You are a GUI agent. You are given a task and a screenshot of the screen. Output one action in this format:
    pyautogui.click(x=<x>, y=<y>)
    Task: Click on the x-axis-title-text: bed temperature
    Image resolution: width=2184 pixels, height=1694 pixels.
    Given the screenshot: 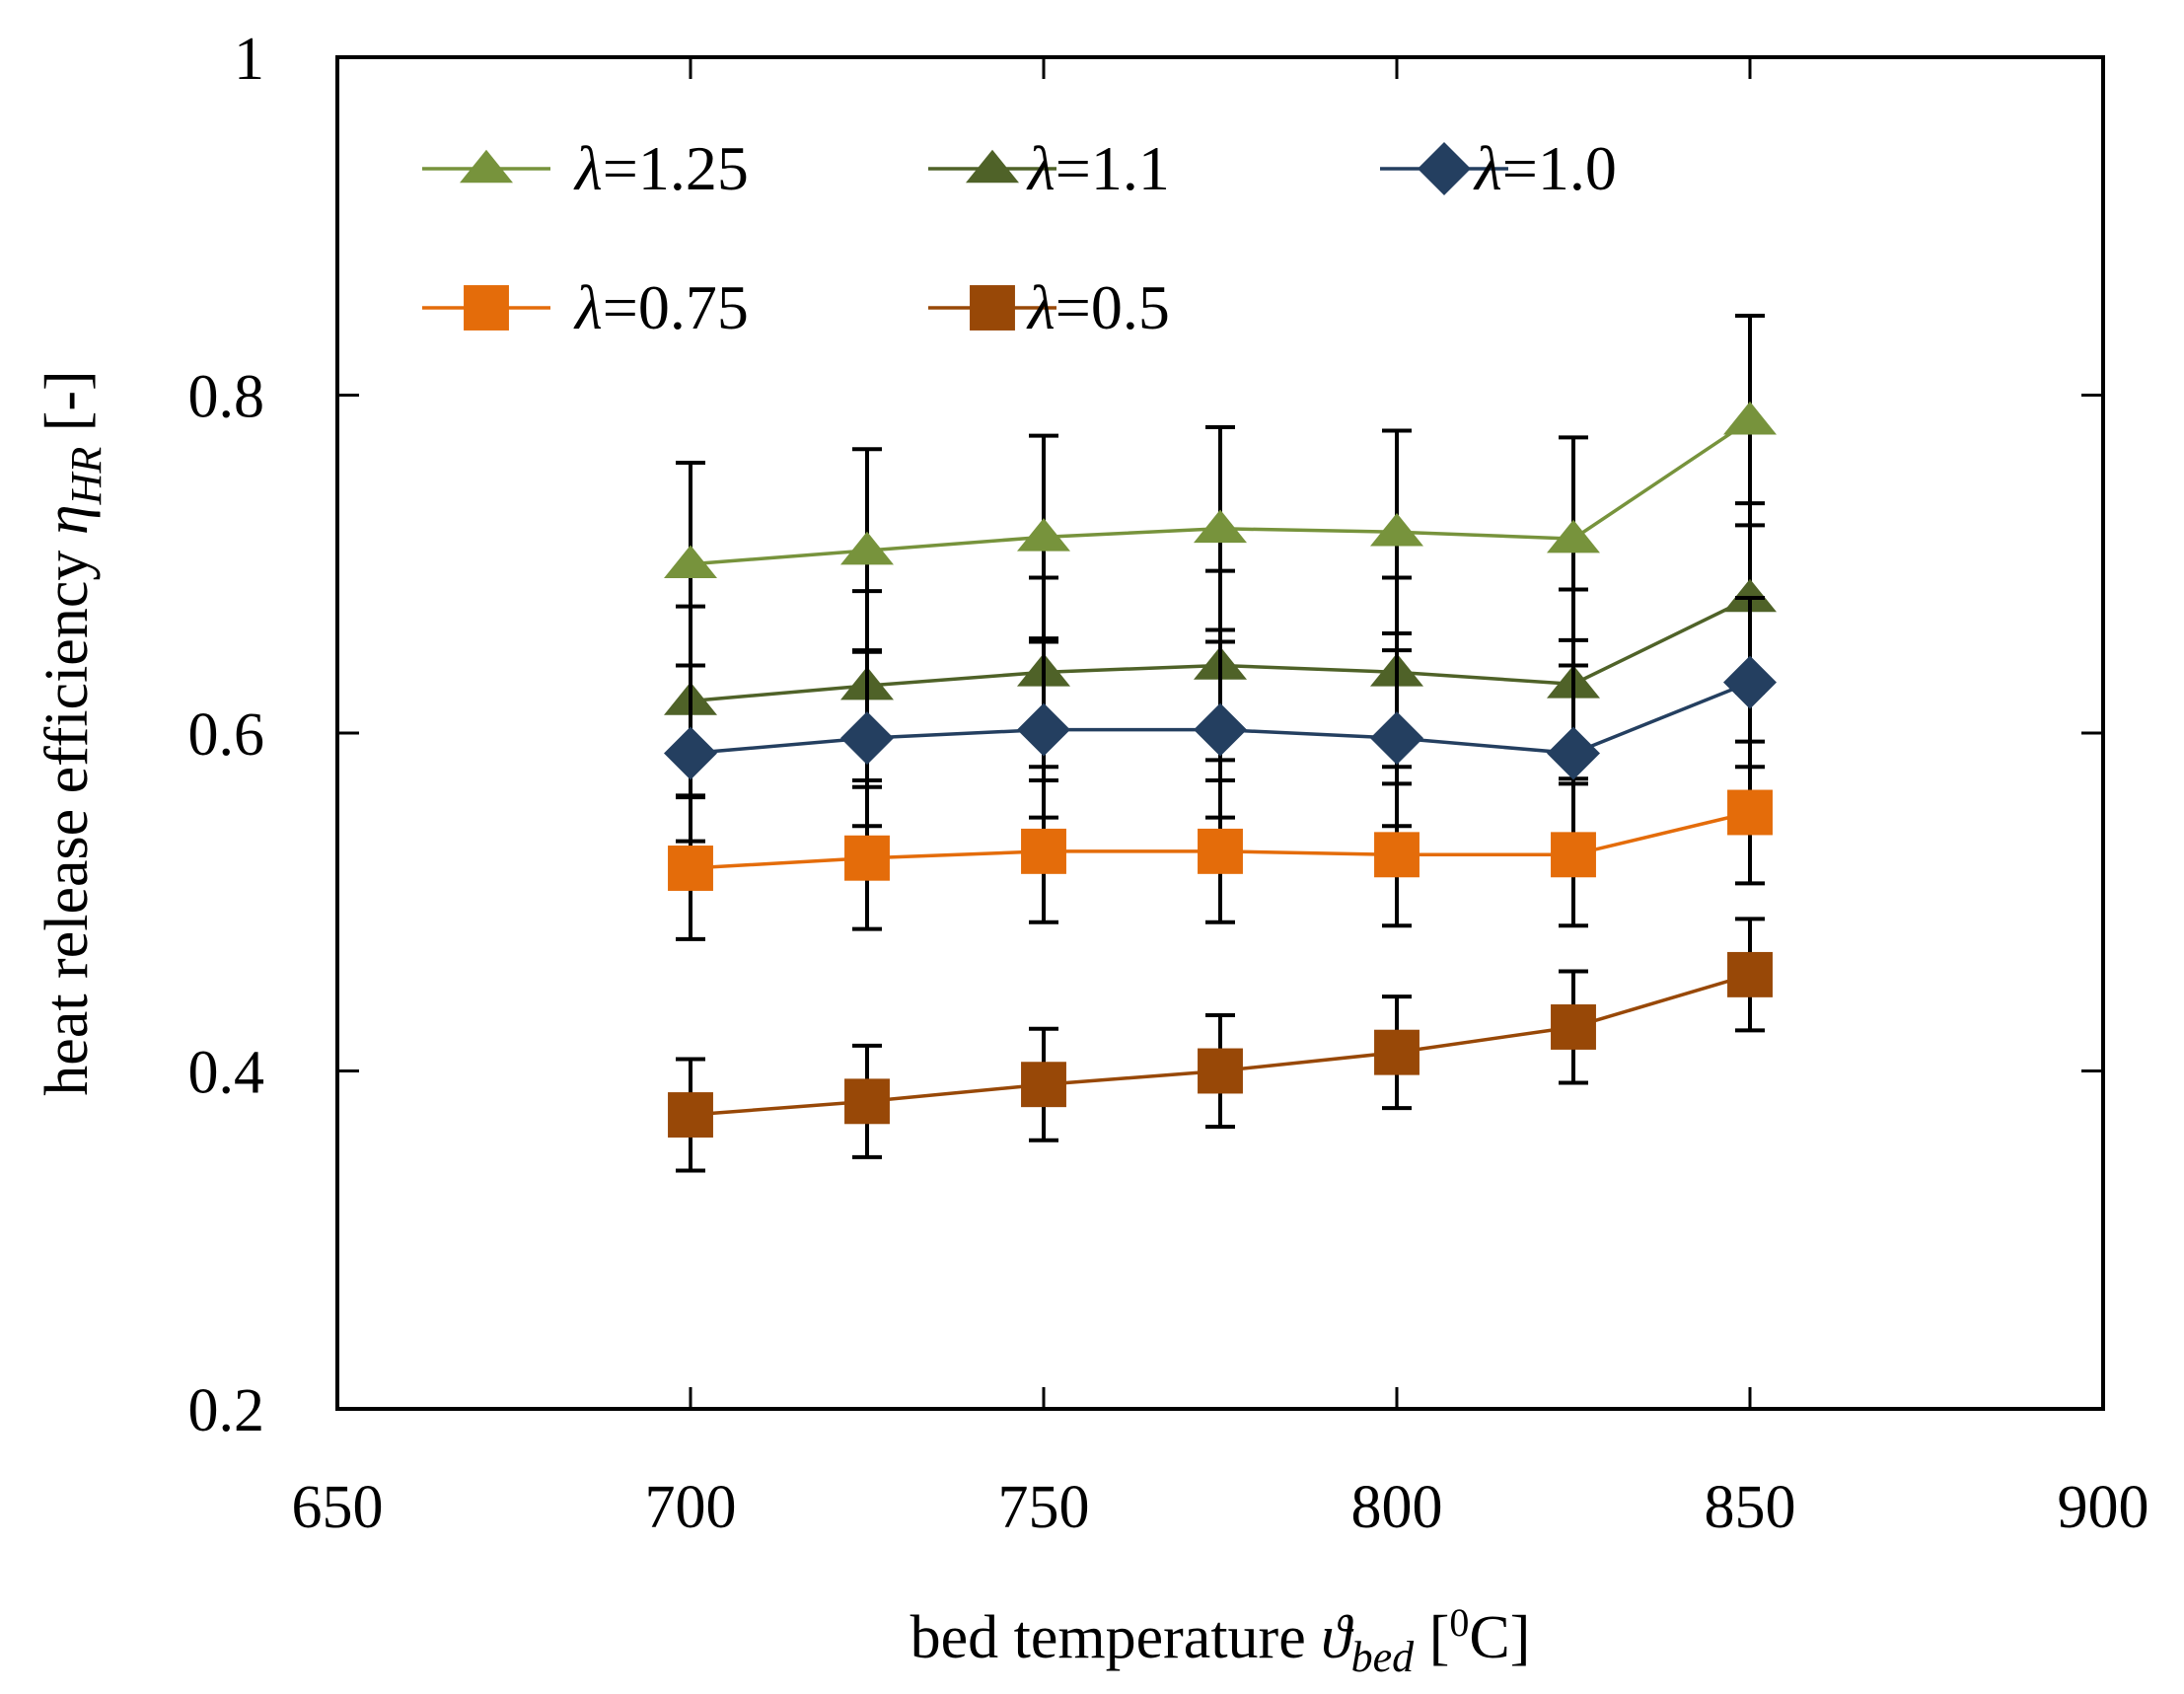 What is the action you would take?
    pyautogui.click(x=1116, y=1637)
    